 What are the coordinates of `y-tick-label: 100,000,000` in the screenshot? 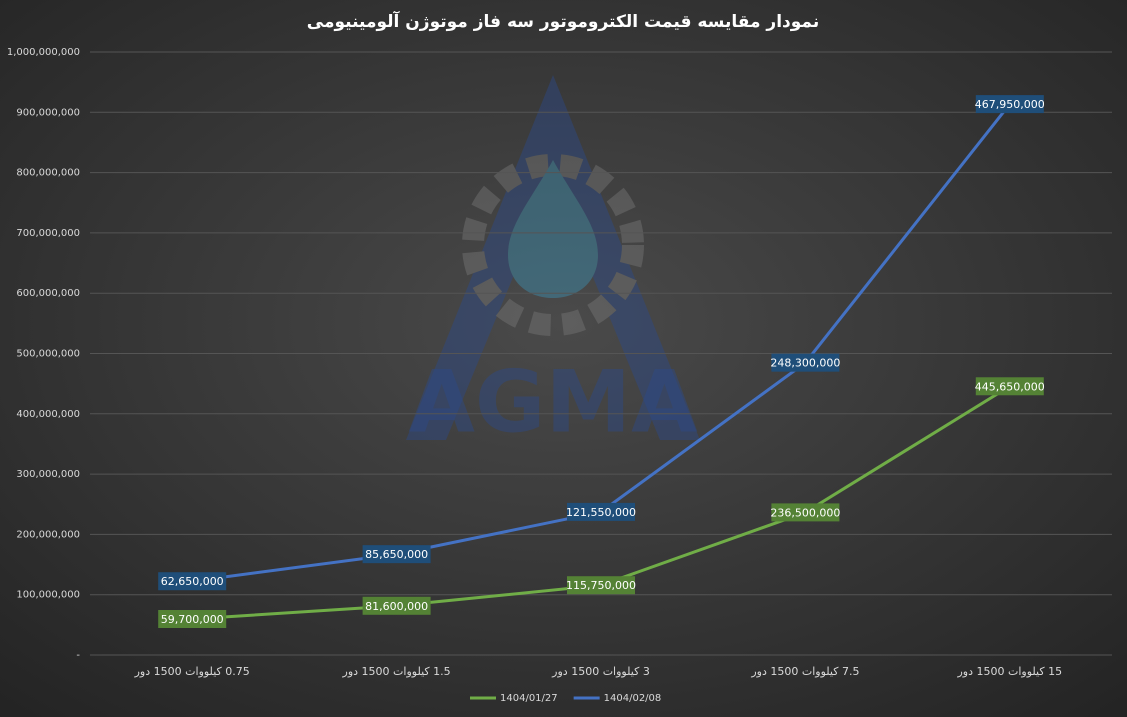 It's located at (48, 595).